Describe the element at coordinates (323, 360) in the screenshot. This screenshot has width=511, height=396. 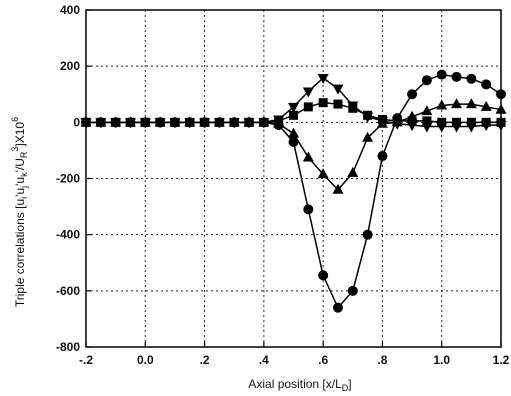
I see `x-tick-label: .6` at that location.